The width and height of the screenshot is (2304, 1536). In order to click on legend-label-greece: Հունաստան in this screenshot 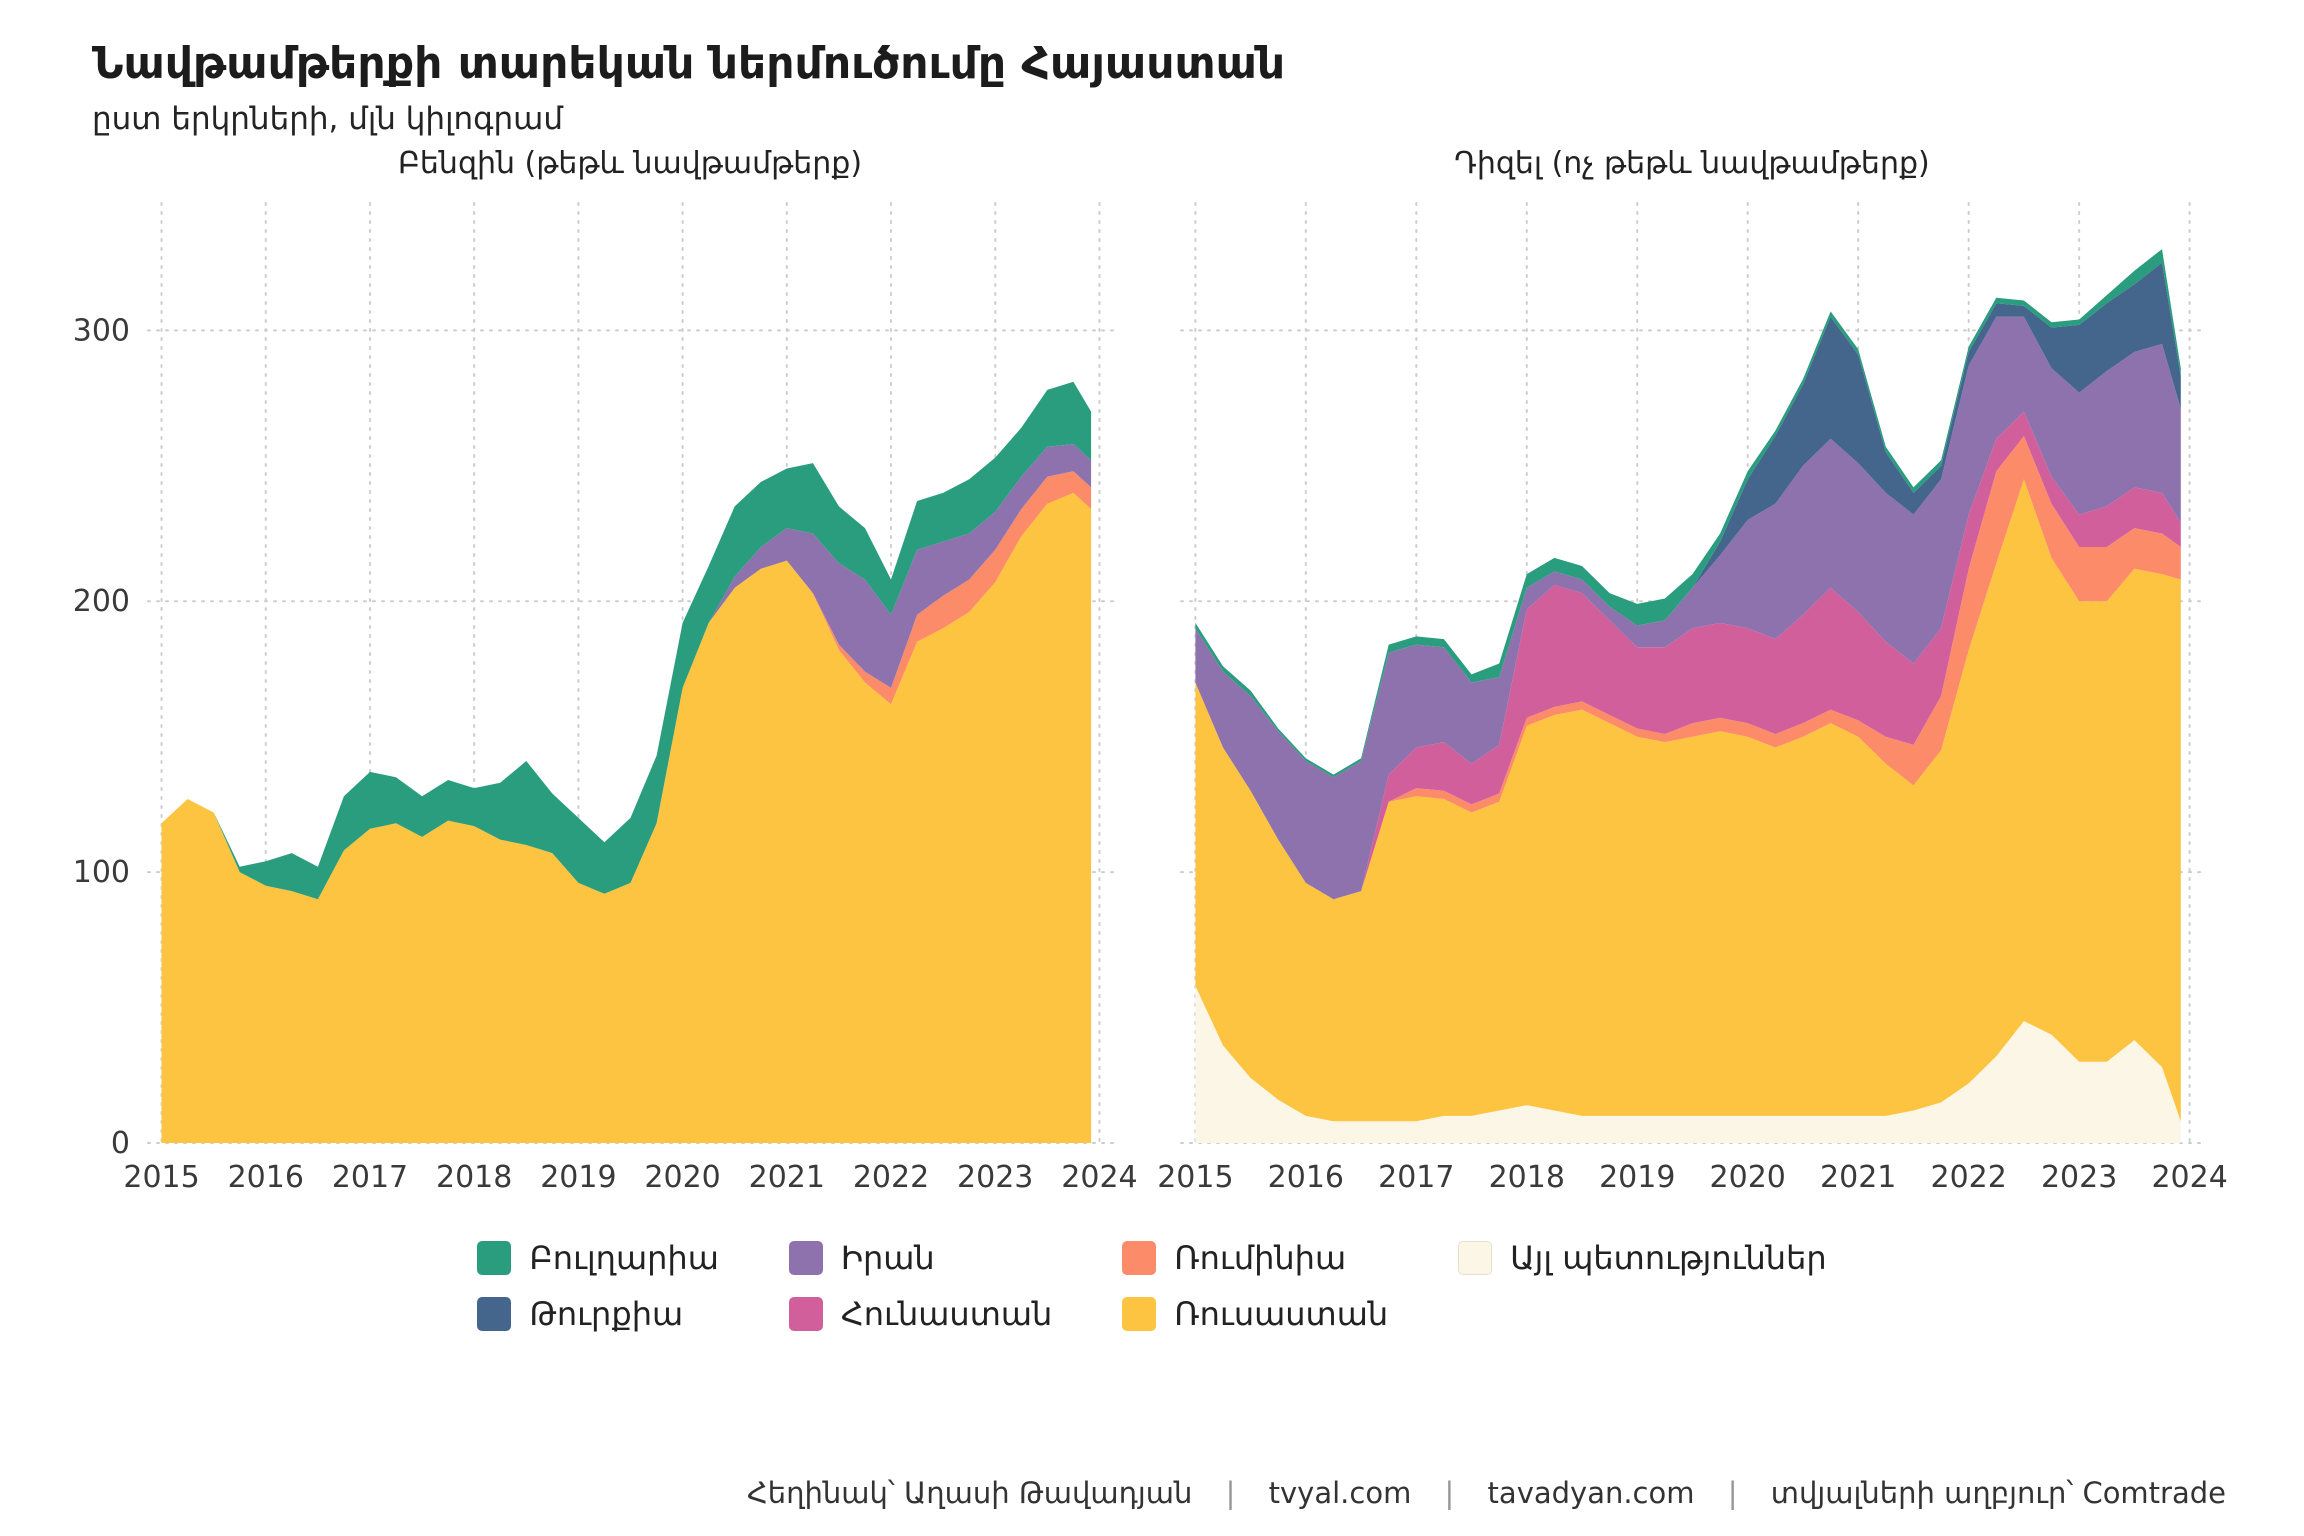, I will do `click(946, 1313)`.